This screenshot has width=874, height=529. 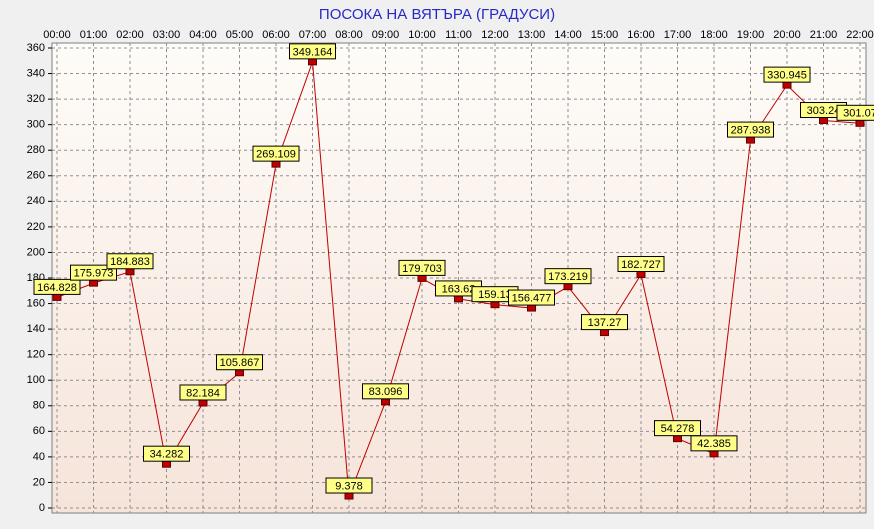 What do you see at coordinates (39, 406) in the screenshot?
I see `y-tick-label: 80` at bounding box center [39, 406].